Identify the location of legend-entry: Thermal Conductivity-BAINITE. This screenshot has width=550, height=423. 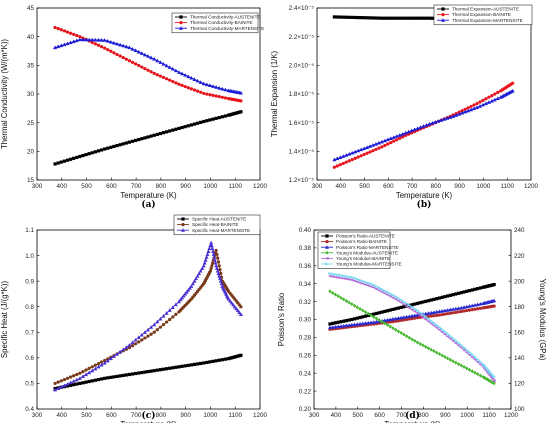
(221, 22).